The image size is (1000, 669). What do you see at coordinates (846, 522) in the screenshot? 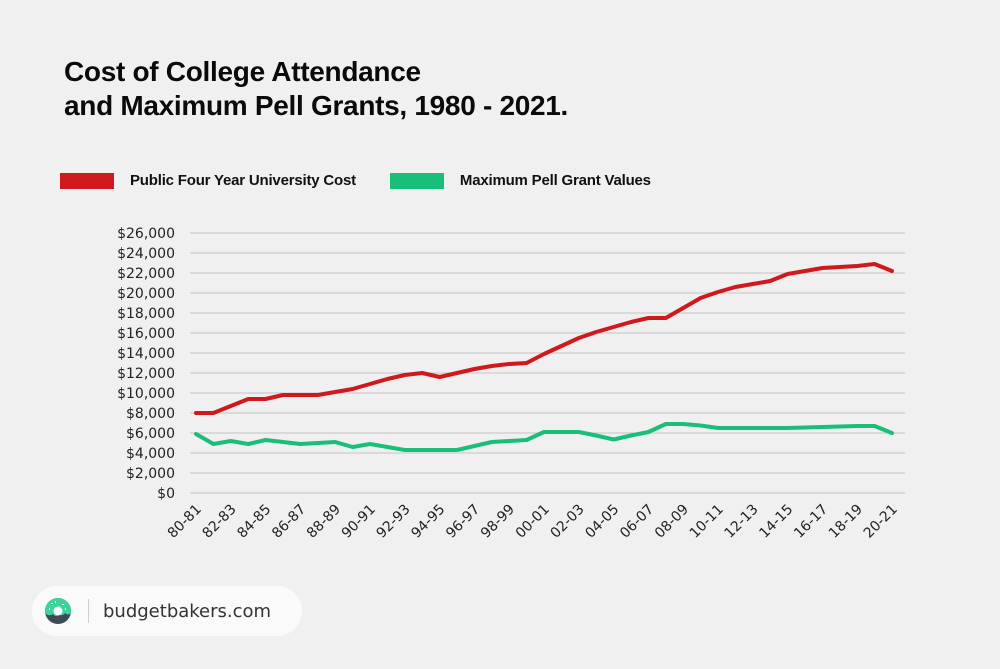
I see `x-tick-label: 18-19` at bounding box center [846, 522].